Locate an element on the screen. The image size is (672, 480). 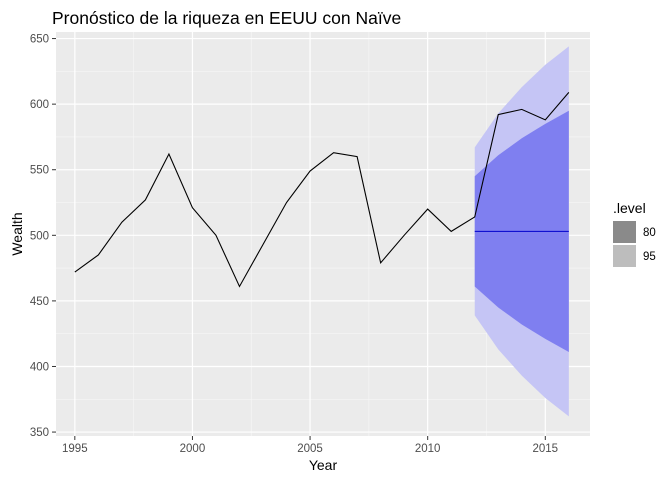
legend: .level 80 95 is located at coordinates (634, 233).